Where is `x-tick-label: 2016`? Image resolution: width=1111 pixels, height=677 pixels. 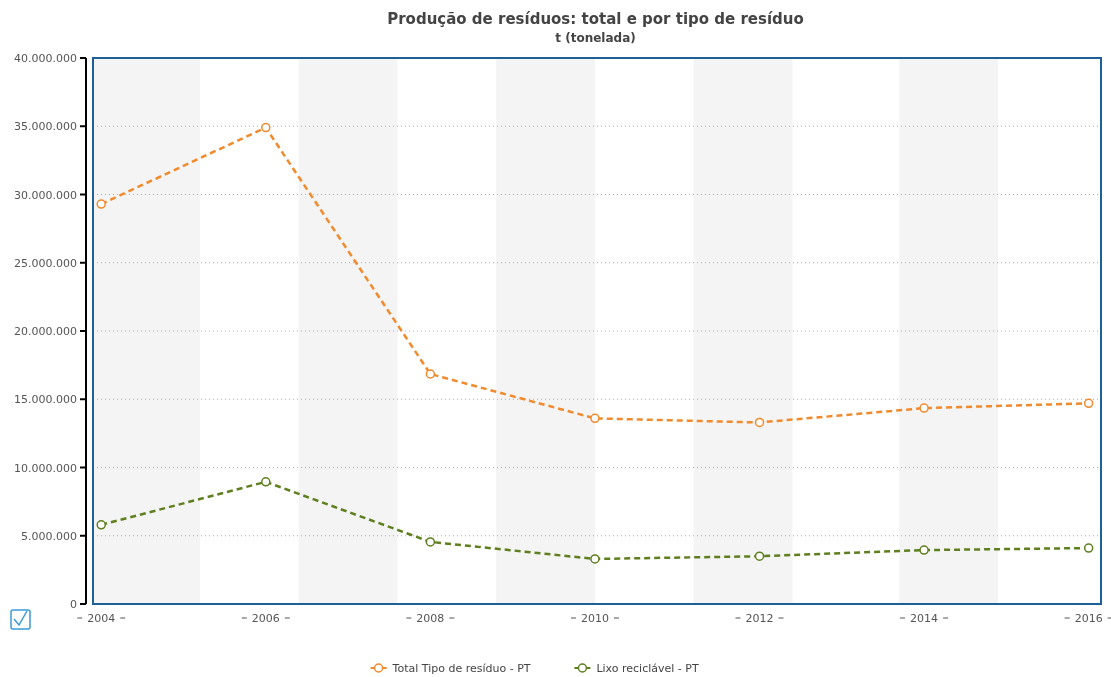 x-tick-label: 2016 is located at coordinates (1088, 618).